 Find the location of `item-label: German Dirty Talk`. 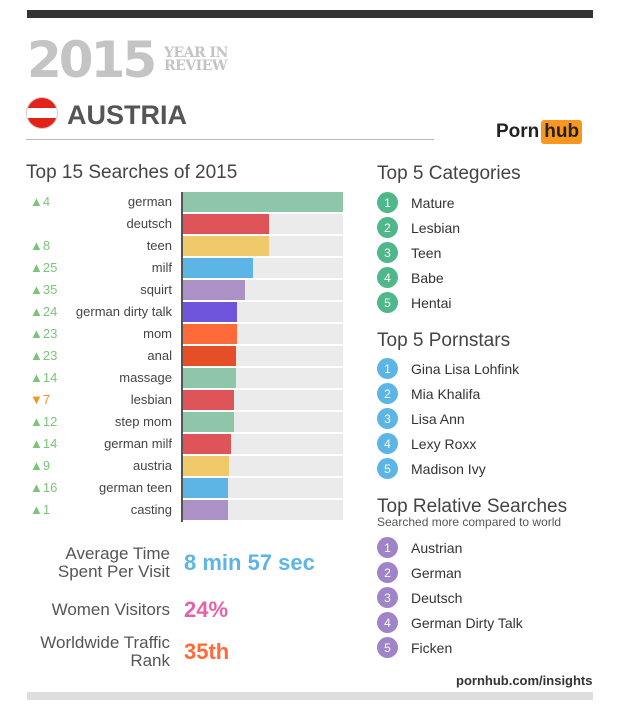

item-label: German Dirty Talk is located at coordinates (467, 622).